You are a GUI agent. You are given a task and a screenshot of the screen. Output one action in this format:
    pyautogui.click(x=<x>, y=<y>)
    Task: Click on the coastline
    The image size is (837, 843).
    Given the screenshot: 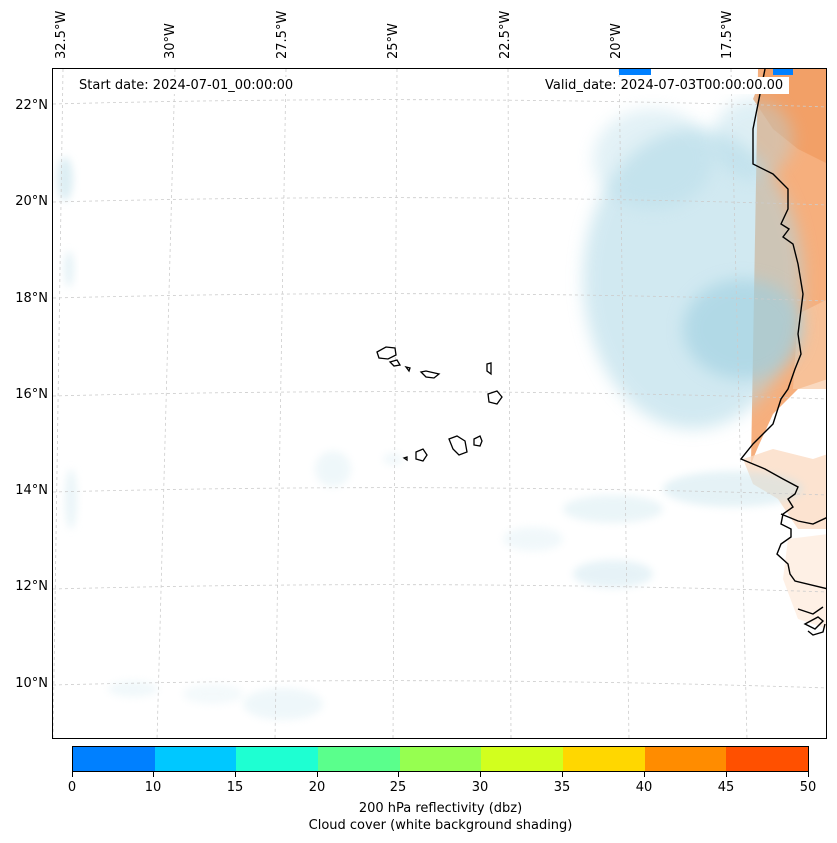 What is the action you would take?
    pyautogui.click(x=782, y=352)
    